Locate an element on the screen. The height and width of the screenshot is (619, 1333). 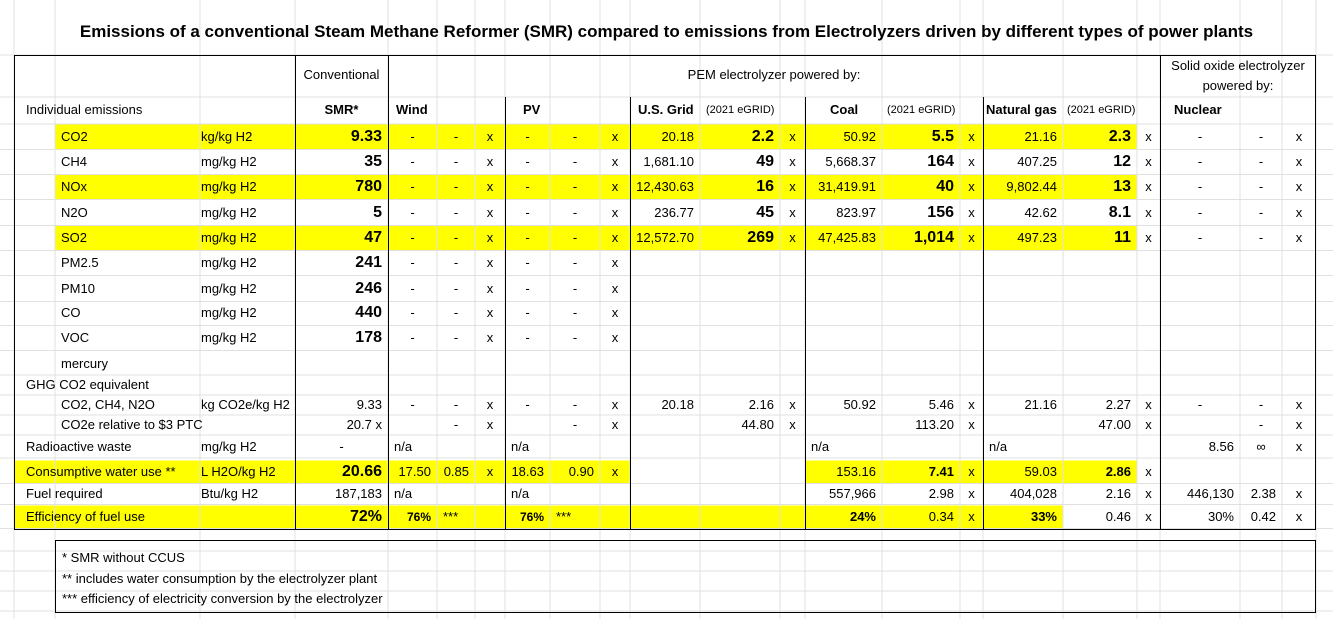
cell: 31,419.91 is located at coordinates (847, 186).